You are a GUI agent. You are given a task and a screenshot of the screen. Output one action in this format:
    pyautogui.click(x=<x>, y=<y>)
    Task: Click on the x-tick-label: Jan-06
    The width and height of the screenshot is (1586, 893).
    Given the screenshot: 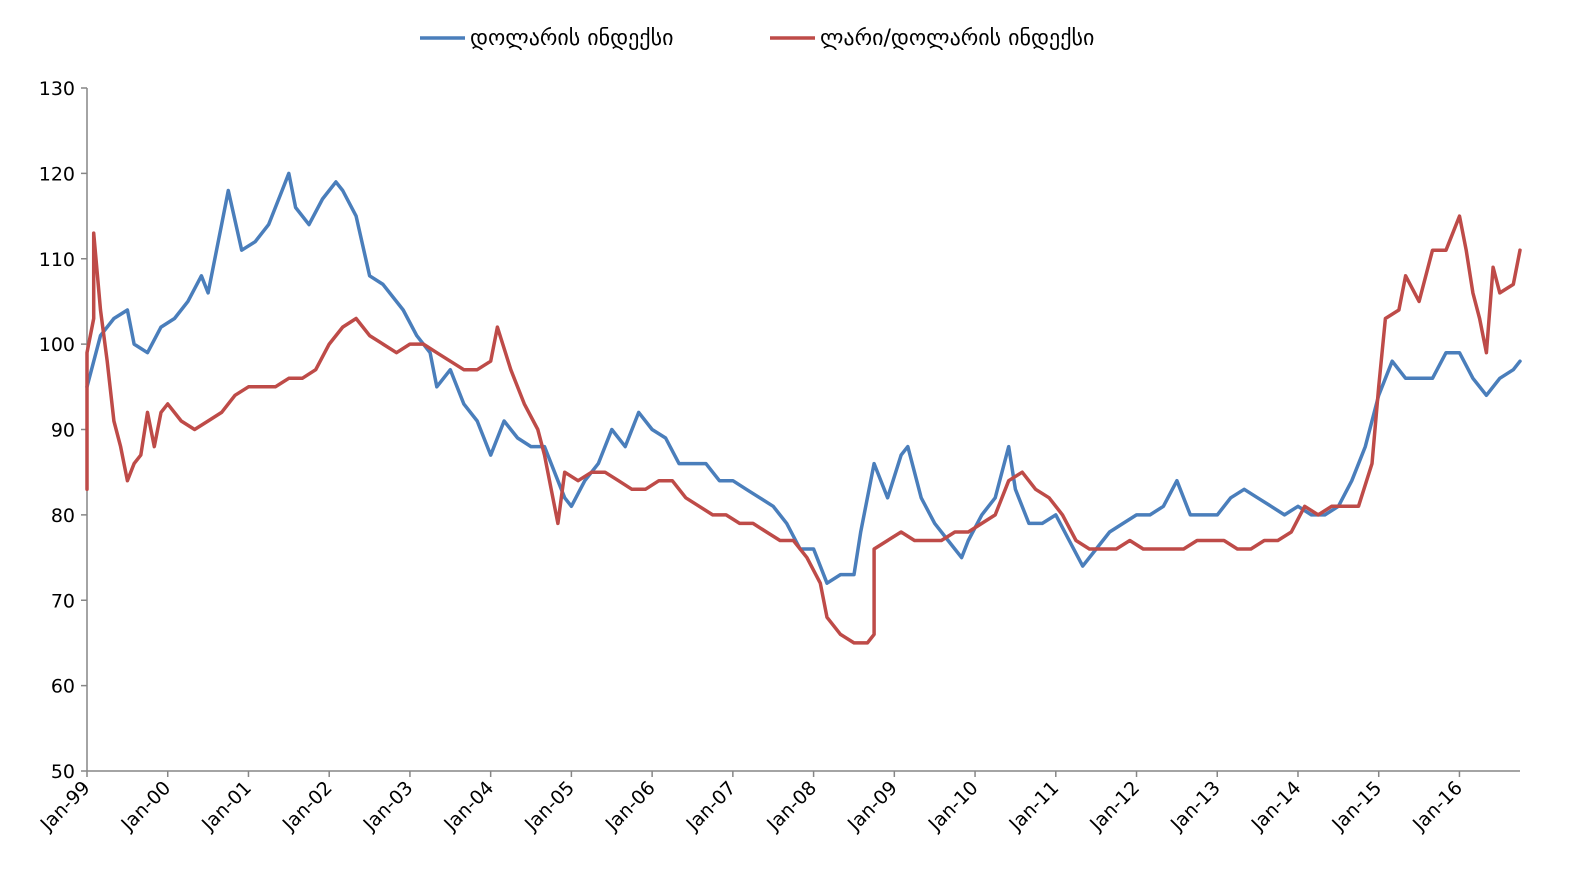 What is the action you would take?
    pyautogui.click(x=630, y=806)
    